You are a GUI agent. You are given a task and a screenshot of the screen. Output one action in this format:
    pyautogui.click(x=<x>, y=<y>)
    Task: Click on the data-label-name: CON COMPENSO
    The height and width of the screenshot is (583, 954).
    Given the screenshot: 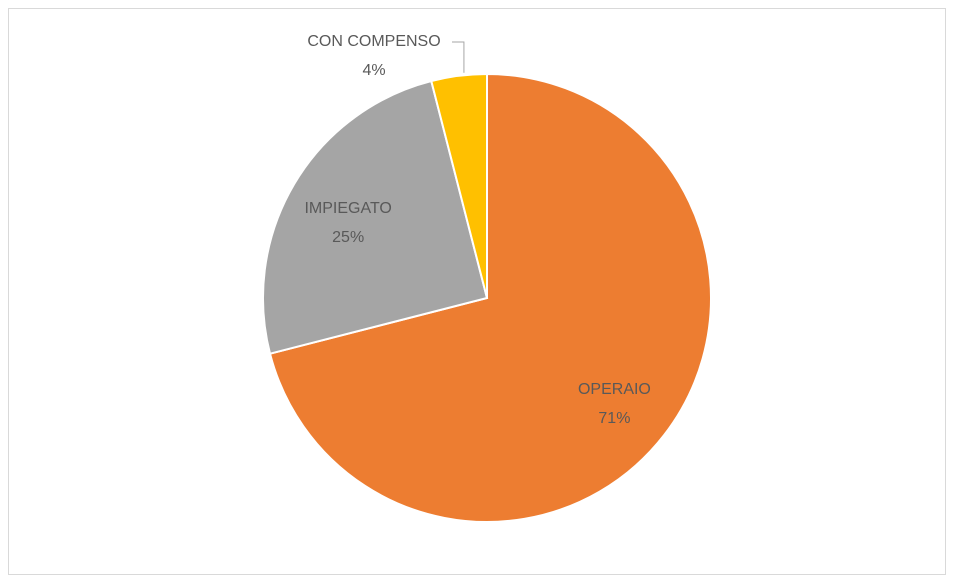 What is the action you would take?
    pyautogui.click(x=373, y=41)
    